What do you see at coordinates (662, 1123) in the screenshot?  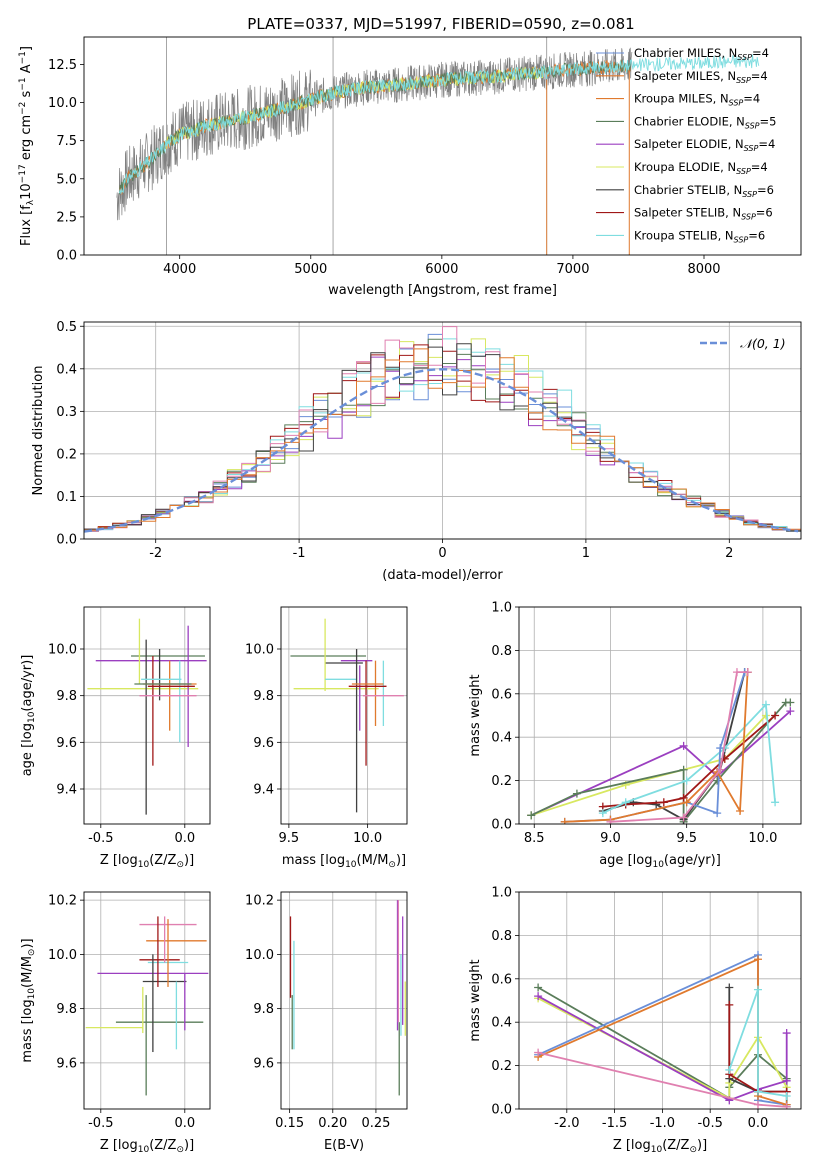 I see `x-tick-label: -1.0` at bounding box center [662, 1123].